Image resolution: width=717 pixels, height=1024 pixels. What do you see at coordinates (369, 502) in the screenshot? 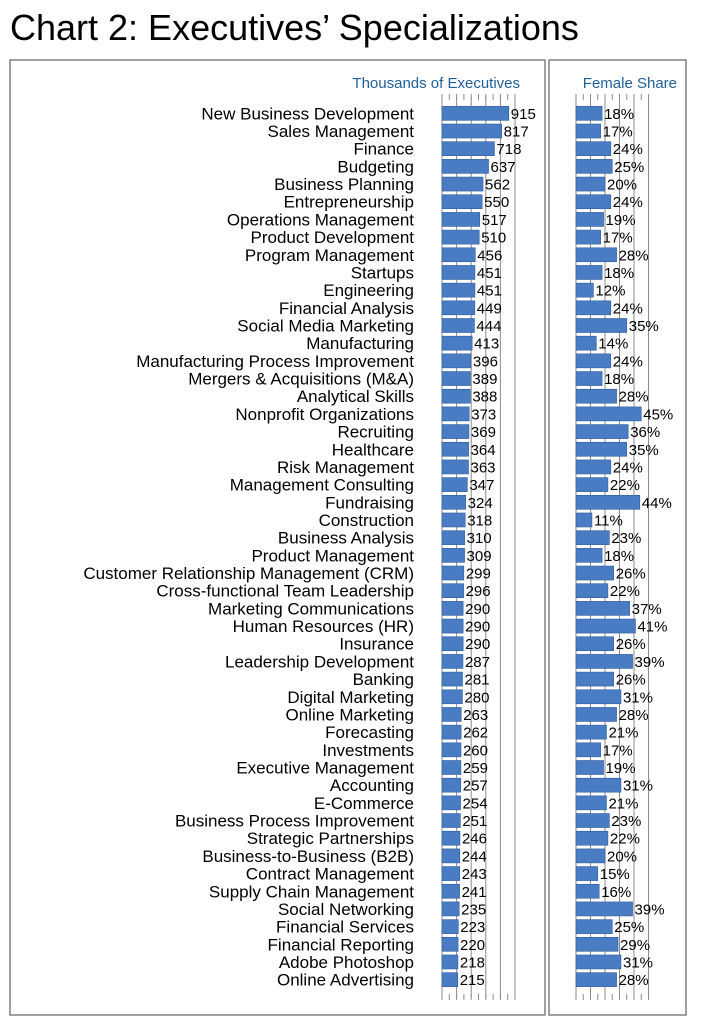
I see `category-label: Fundraising` at bounding box center [369, 502].